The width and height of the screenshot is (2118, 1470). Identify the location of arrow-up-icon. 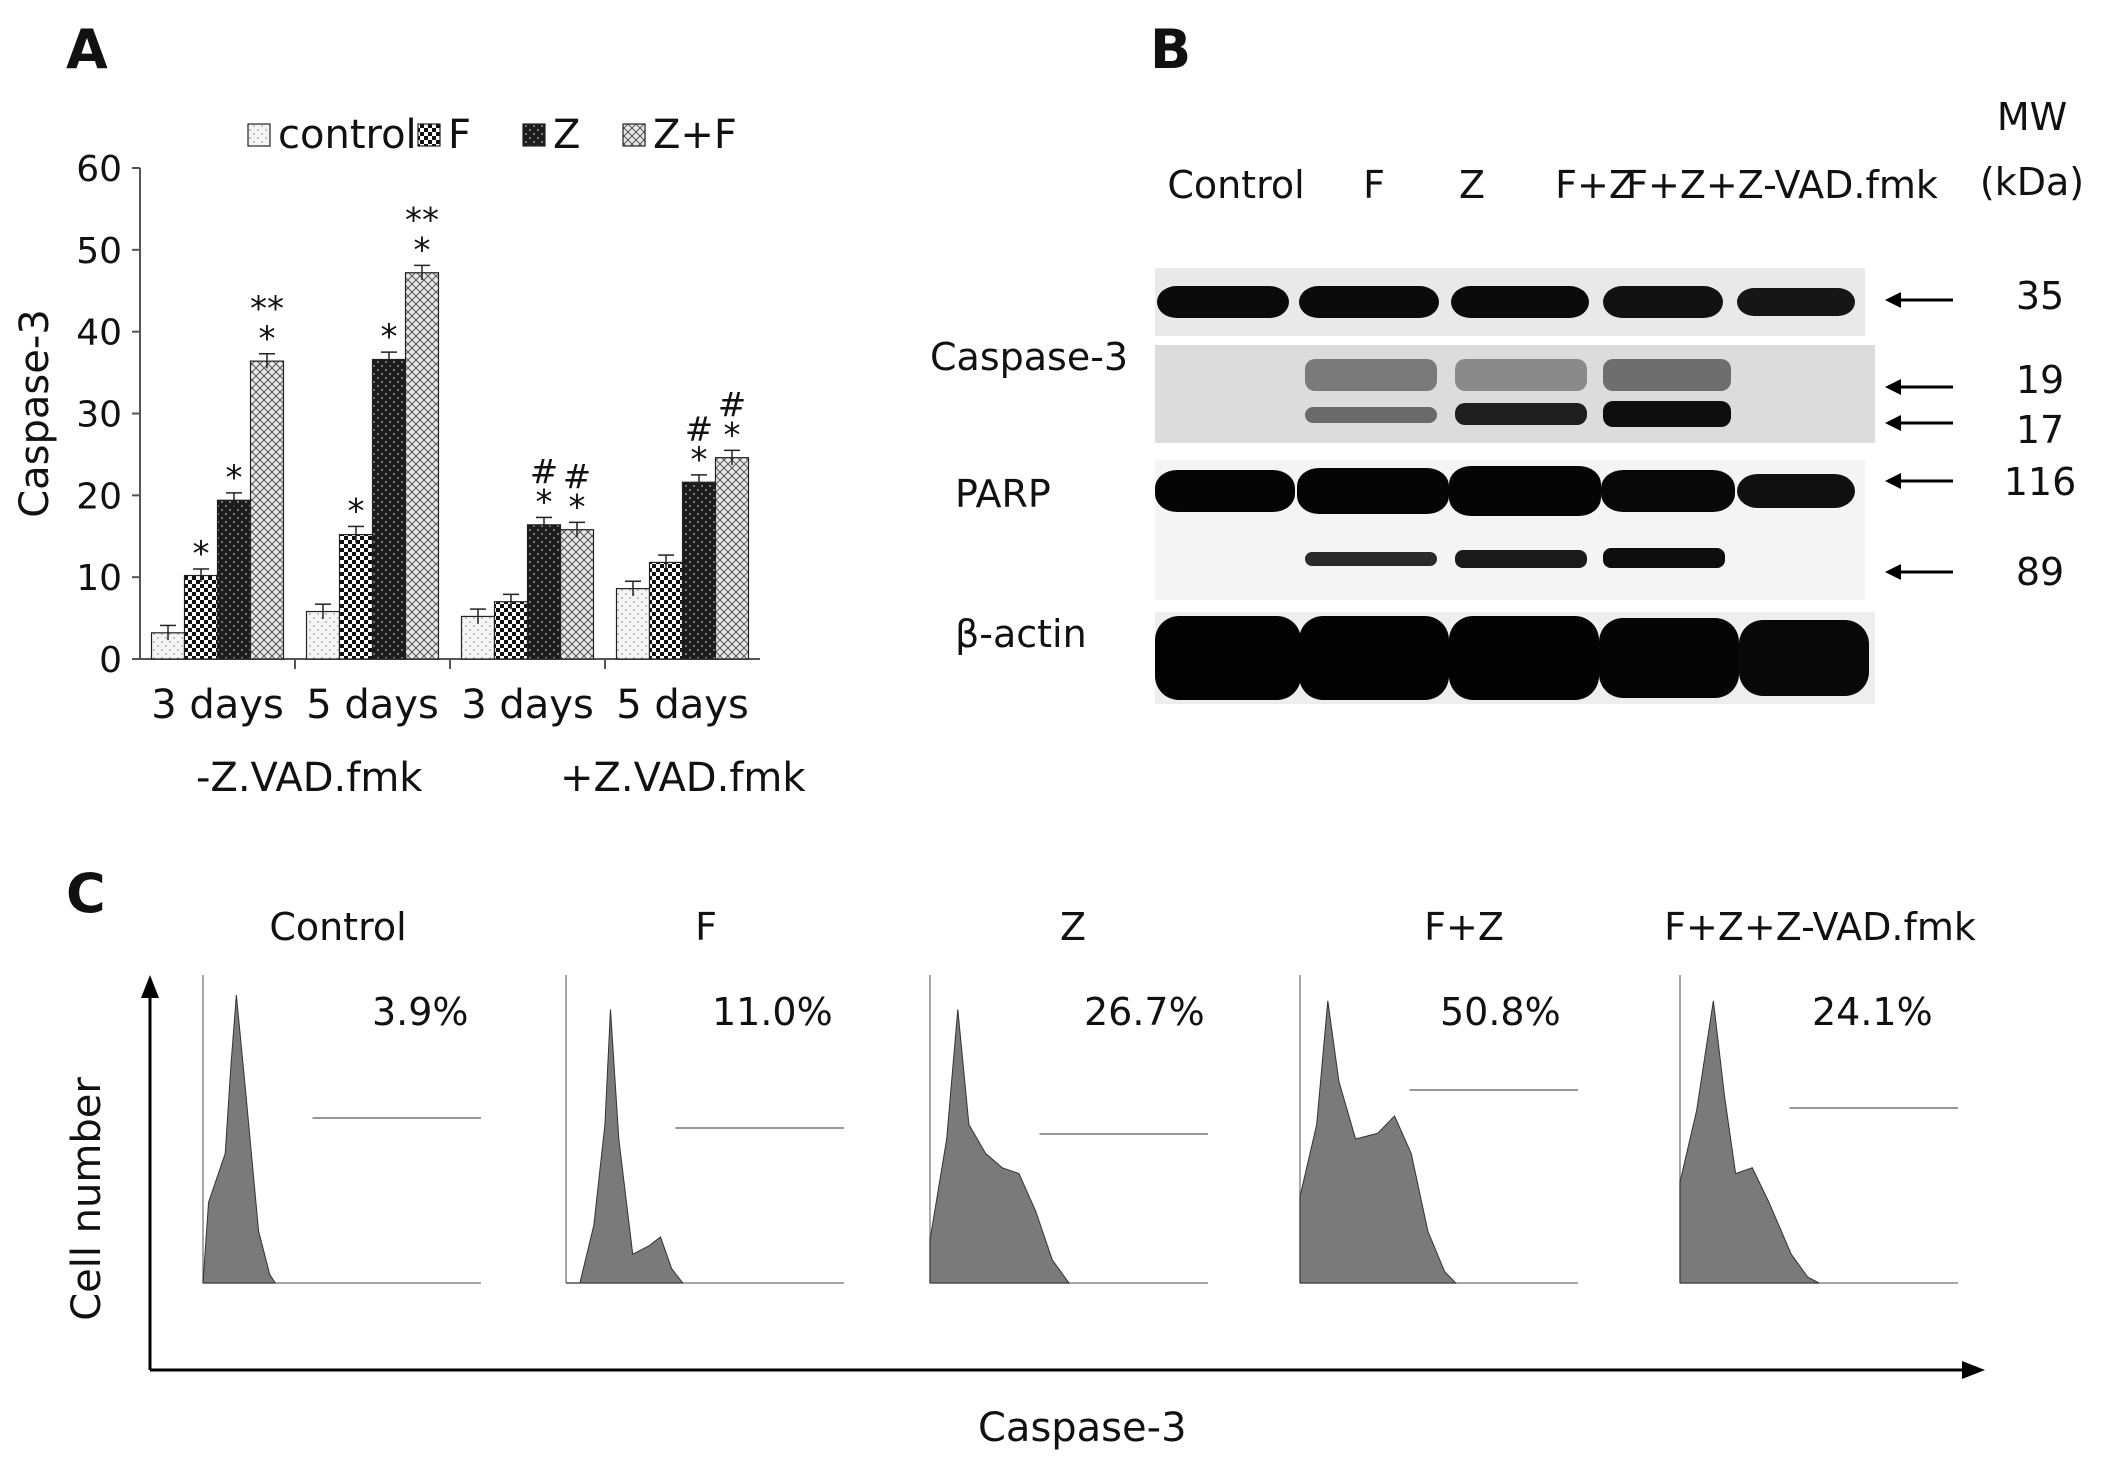
(150, 986).